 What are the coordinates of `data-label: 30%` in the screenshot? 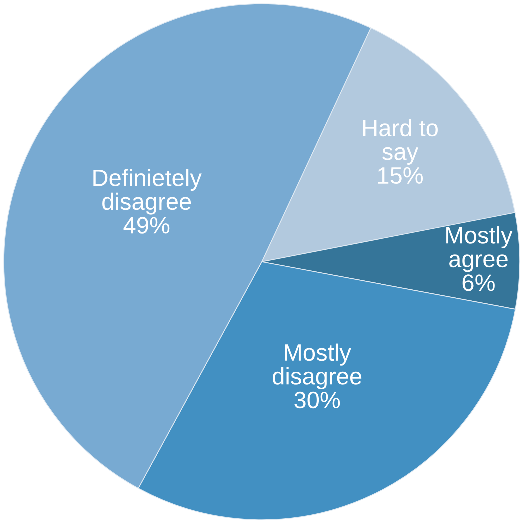 It's located at (317, 400).